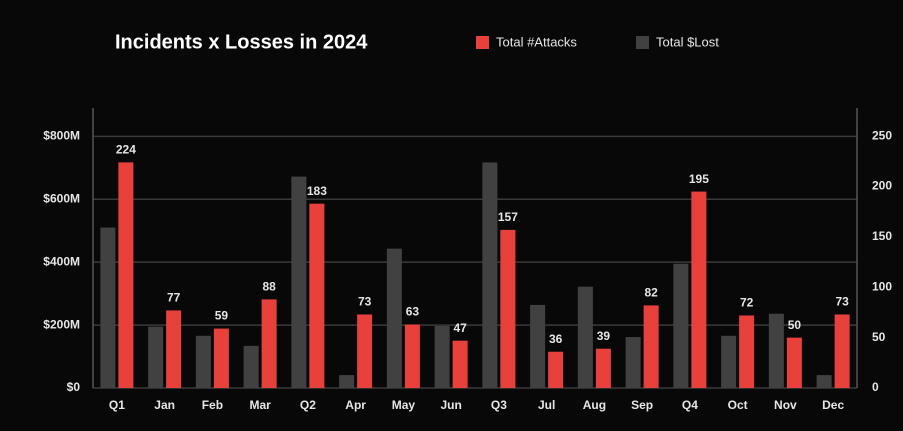 The image size is (903, 431). What do you see at coordinates (747, 303) in the screenshot?
I see `data-label: 72` at bounding box center [747, 303].